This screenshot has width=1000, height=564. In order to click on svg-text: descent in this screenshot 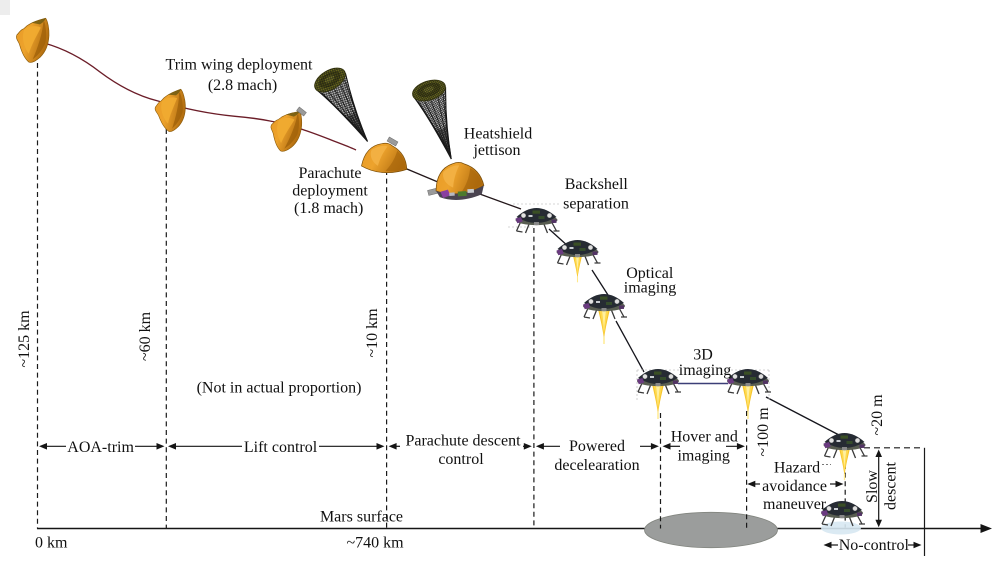, I will do `click(891, 485)`.